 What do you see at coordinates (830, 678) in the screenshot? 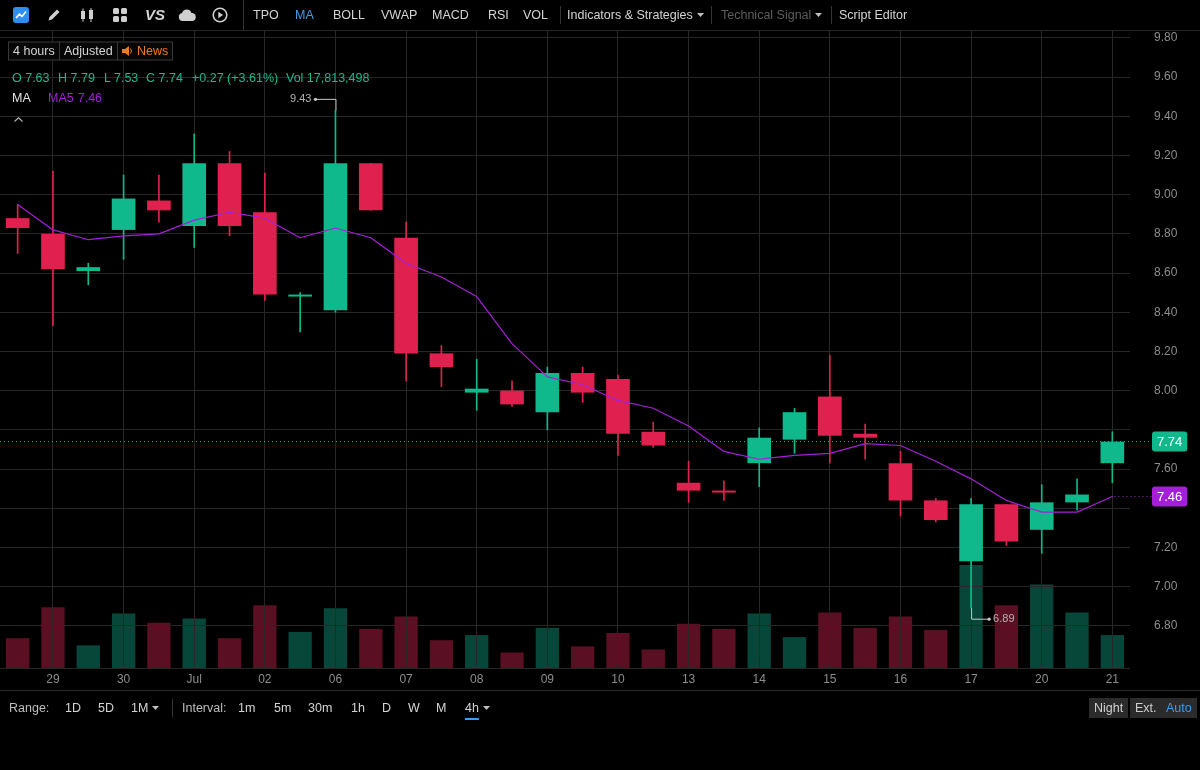
I see `x-tick-label: 15` at bounding box center [830, 678].